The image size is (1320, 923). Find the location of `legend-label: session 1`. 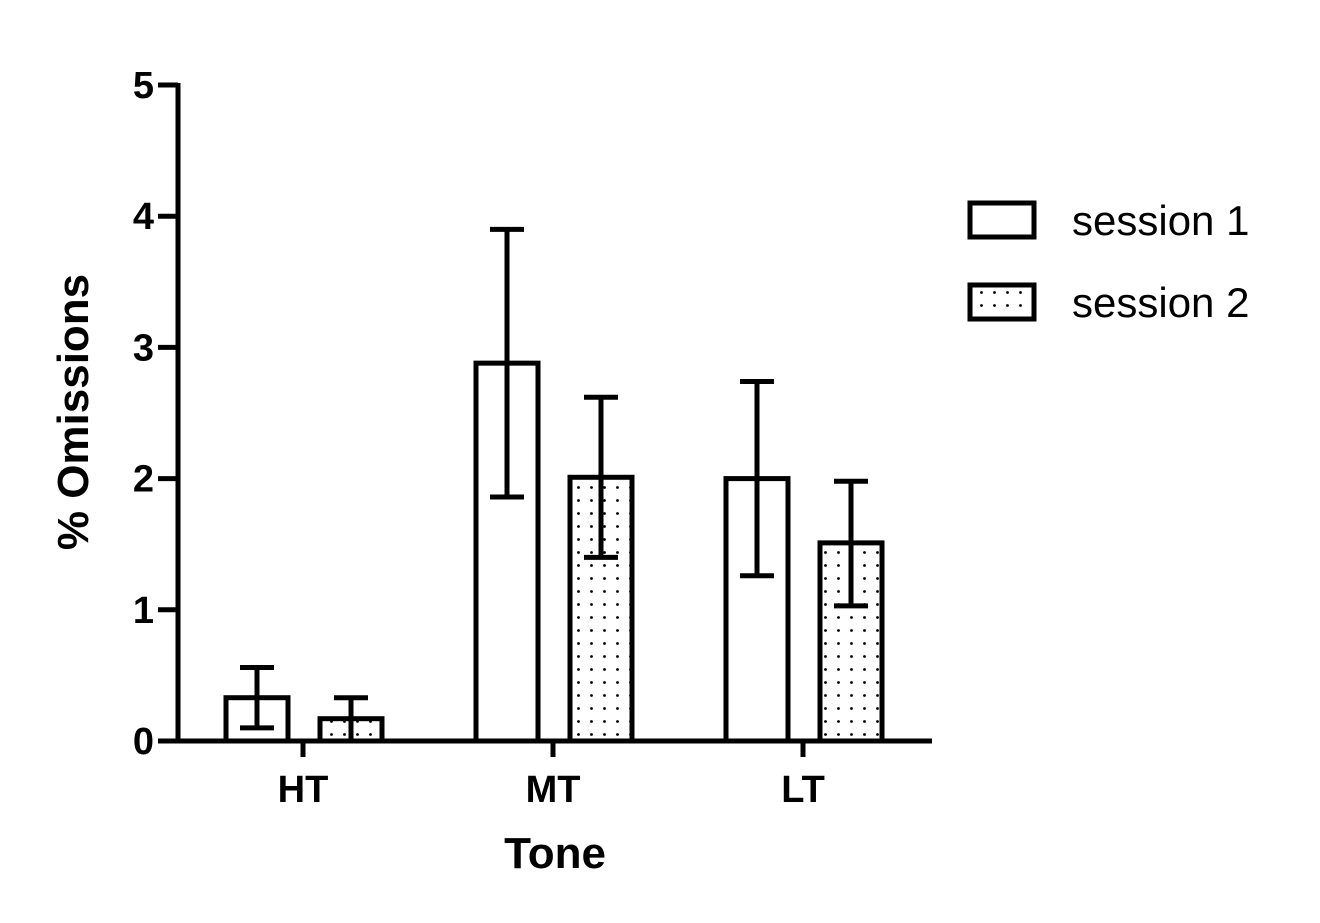

legend-label: session 1 is located at coordinates (1160, 220).